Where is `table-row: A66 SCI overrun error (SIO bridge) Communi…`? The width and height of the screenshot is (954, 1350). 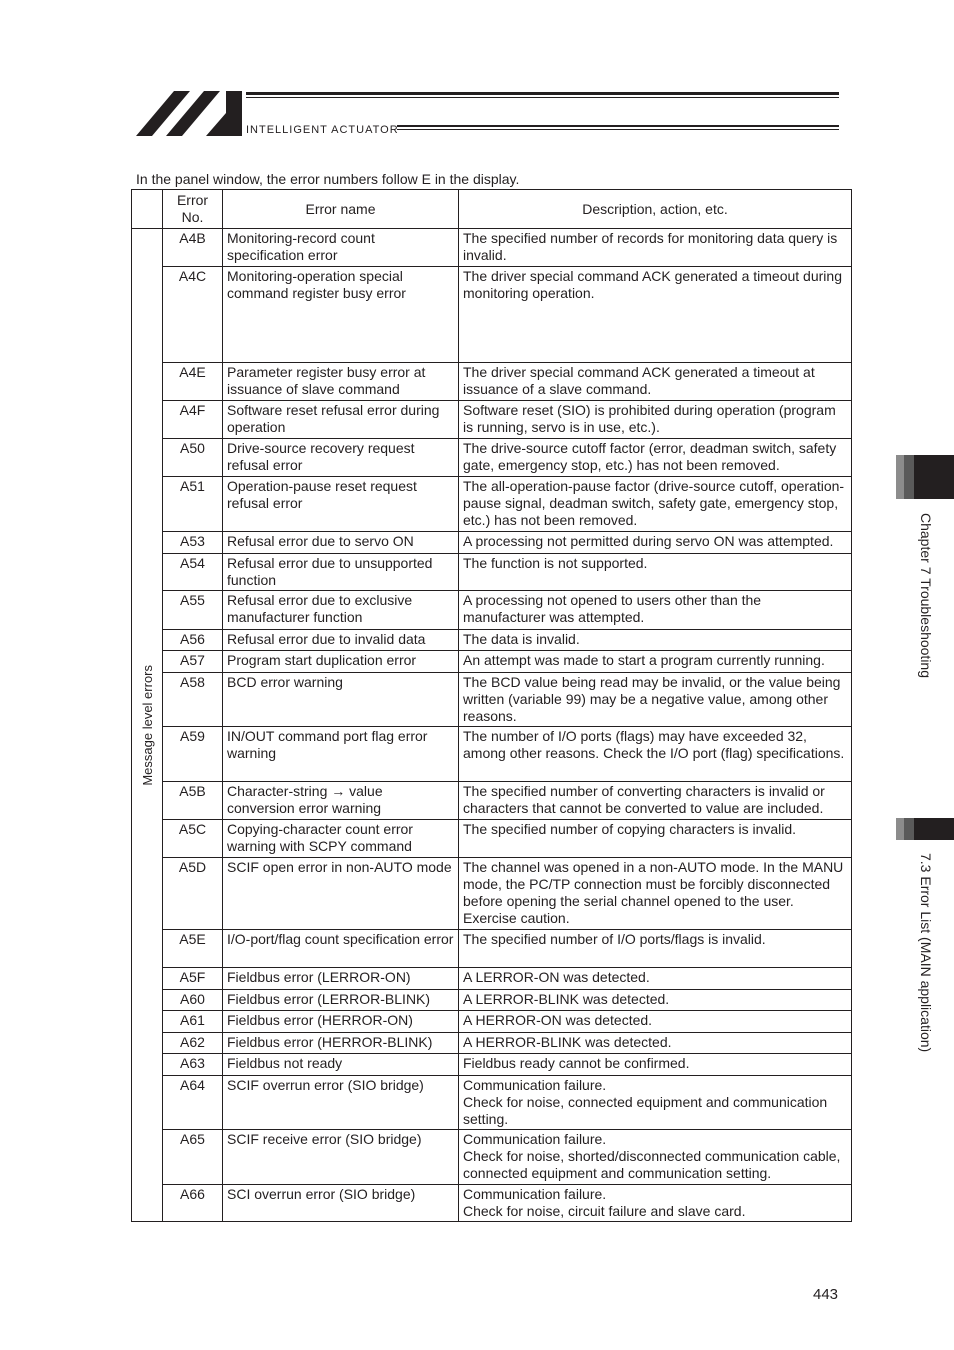
table-row: A66 SCI overrun error (SIO bridge) Communi… is located at coordinates (492, 1203).